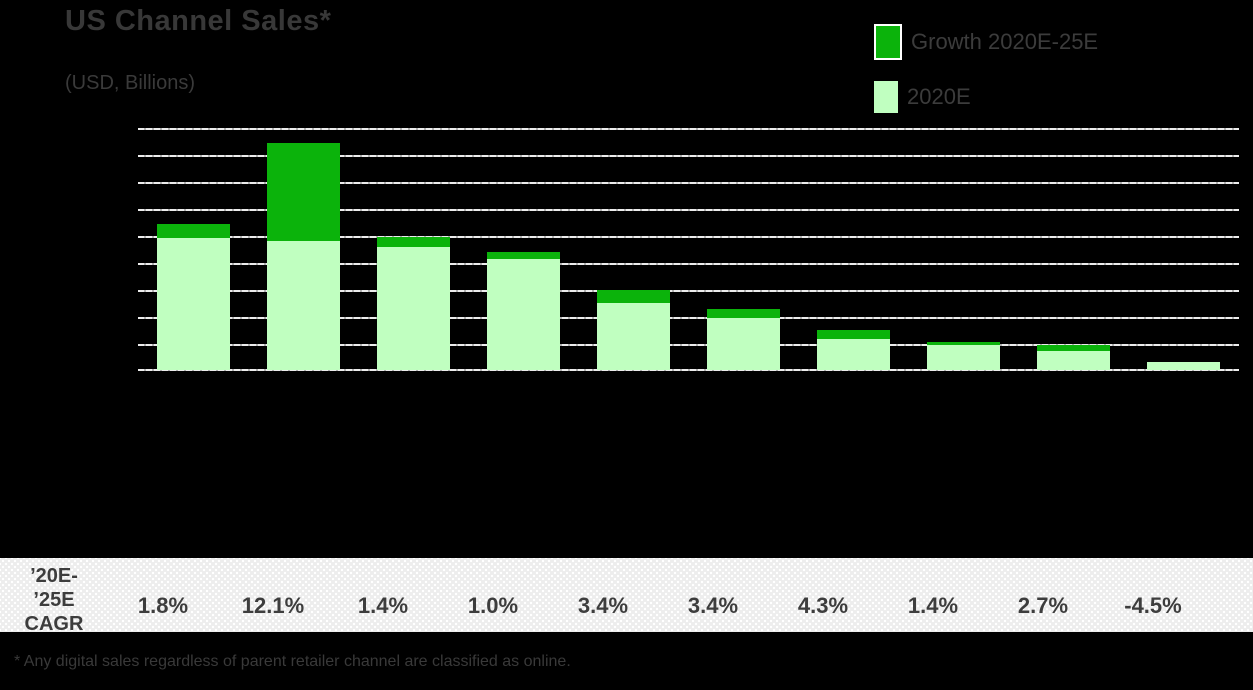  I want to click on legend-item-2020e: 2020E, so click(922, 97).